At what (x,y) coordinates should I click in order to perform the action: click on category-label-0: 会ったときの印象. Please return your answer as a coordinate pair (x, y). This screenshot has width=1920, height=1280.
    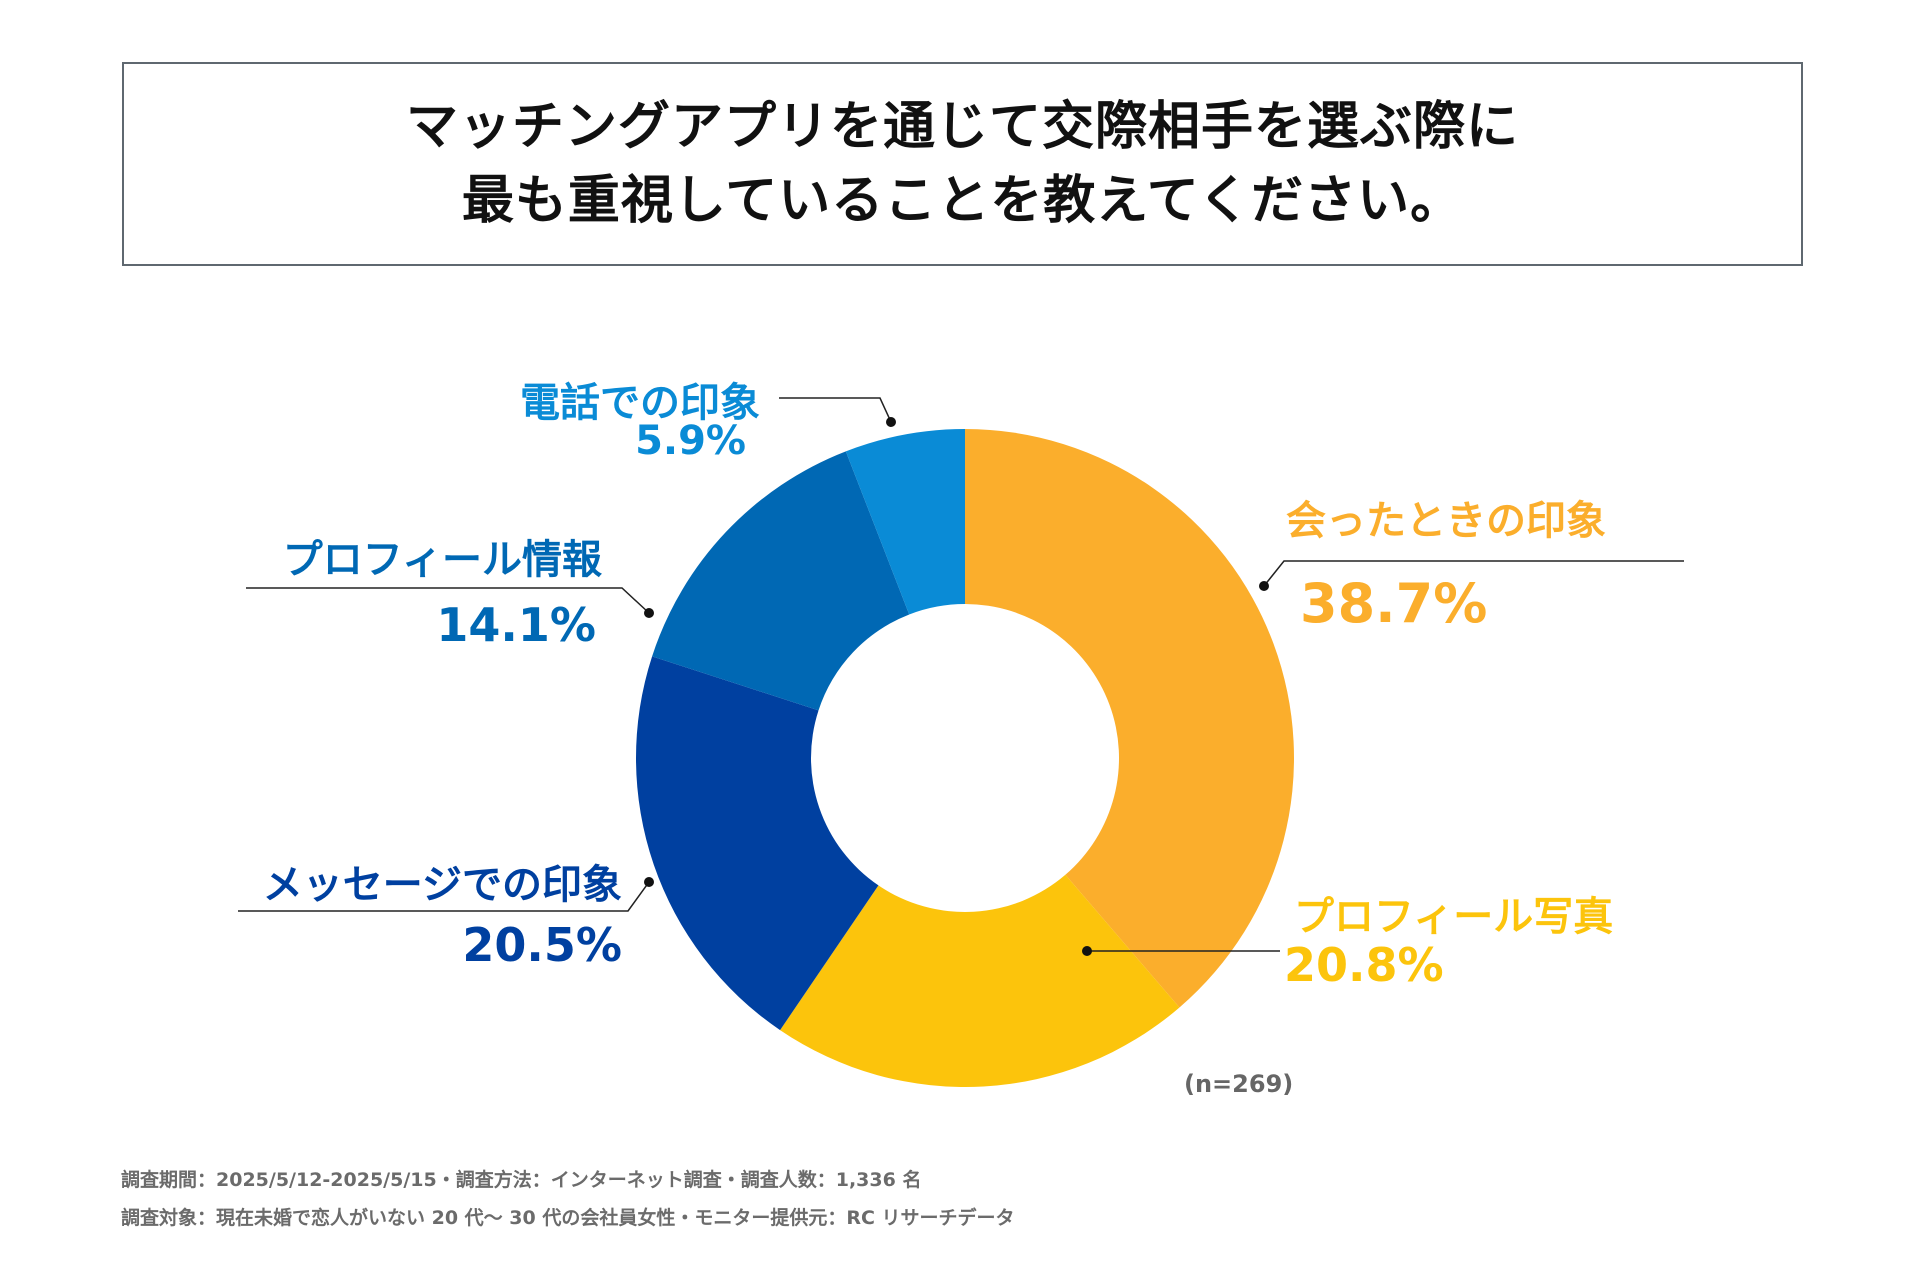
    Looking at the image, I should click on (1446, 521).